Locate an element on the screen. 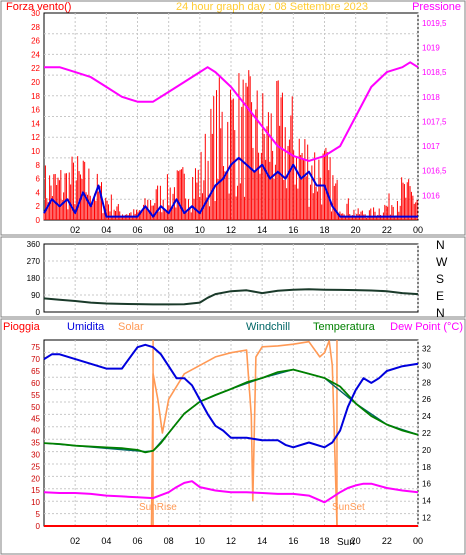  panel1-right-title: Pressione is located at coordinates (436, 7).